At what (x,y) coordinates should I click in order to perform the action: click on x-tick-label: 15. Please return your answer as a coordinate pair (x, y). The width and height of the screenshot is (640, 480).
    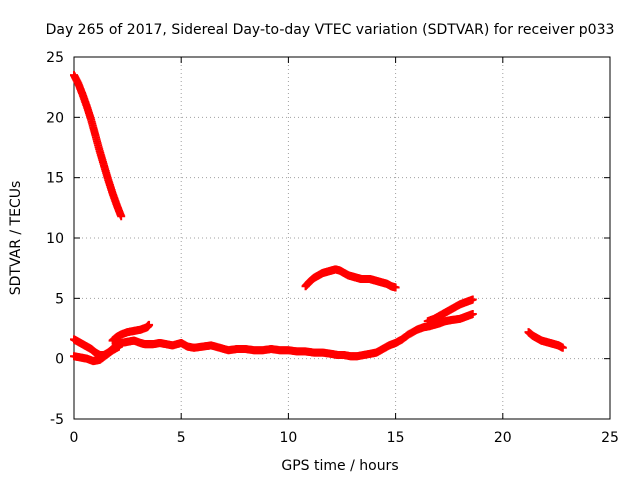
    Looking at the image, I should click on (396, 438).